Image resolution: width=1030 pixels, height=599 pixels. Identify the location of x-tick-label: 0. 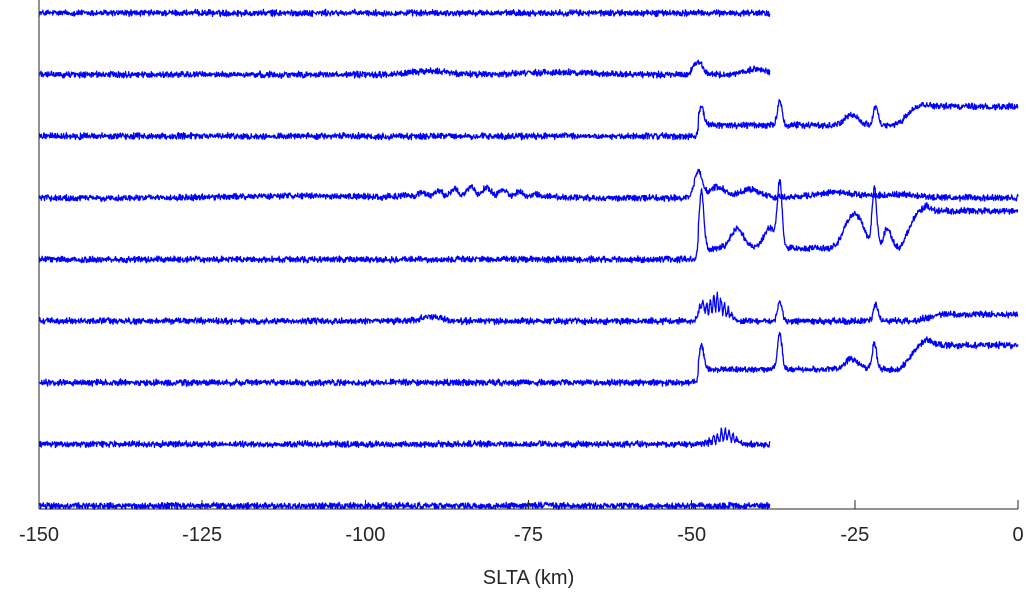
(1017, 535).